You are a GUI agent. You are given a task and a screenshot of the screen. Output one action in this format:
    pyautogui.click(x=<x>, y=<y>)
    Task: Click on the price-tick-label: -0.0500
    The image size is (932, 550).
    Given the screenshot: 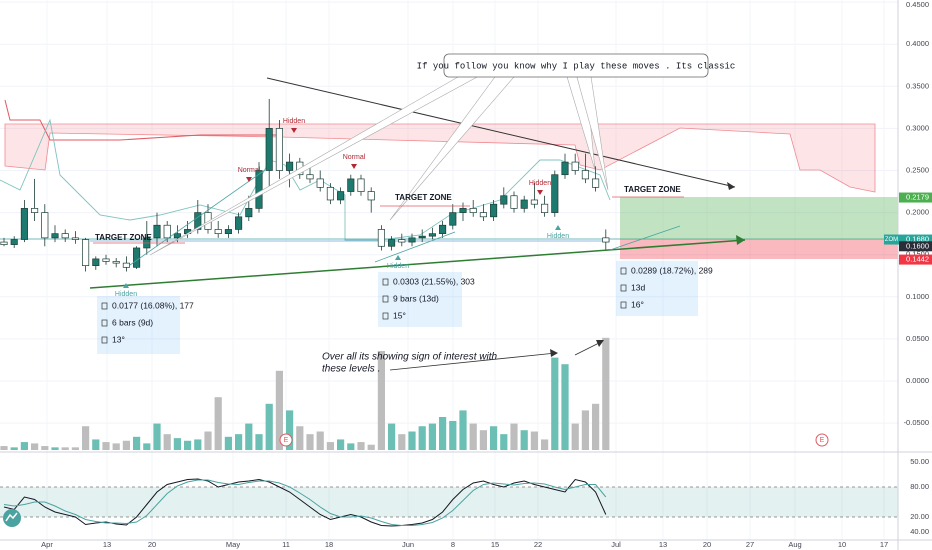 What is the action you would take?
    pyautogui.click(x=916, y=422)
    